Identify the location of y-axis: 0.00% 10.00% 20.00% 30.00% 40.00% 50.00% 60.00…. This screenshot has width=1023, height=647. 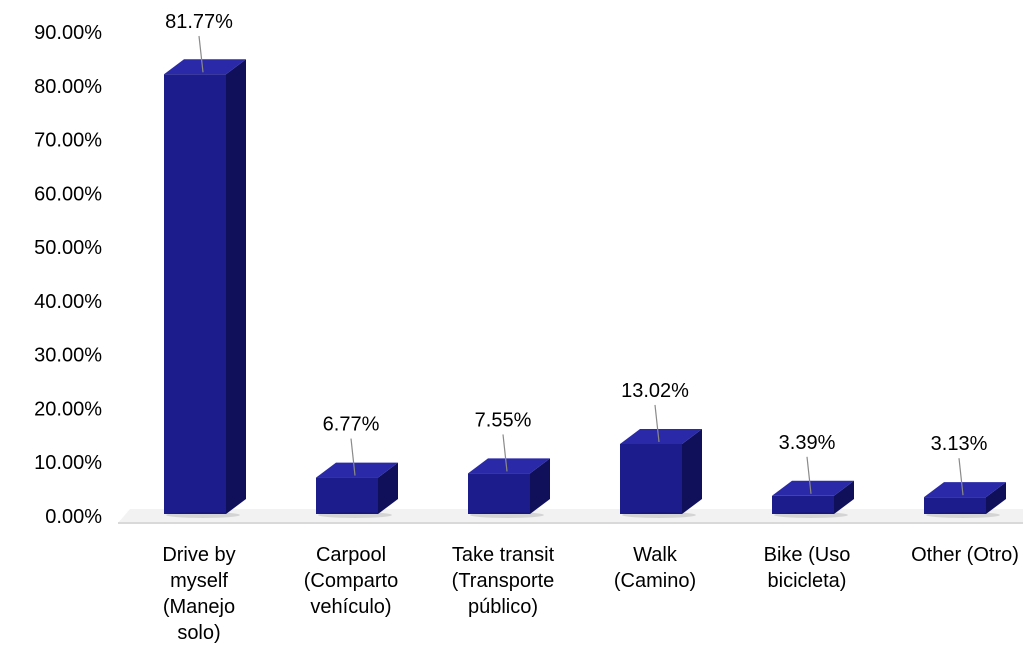
(68, 275).